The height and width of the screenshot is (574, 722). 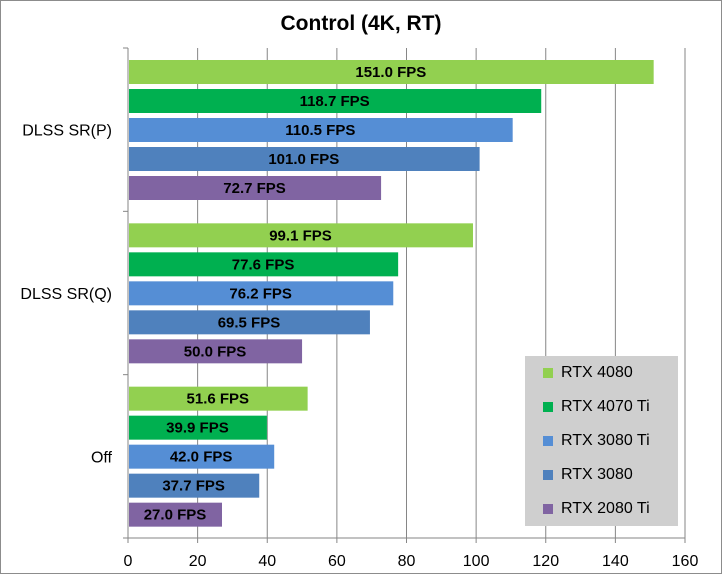 I want to click on legend-item: RTX 2080 Ti, so click(x=596, y=509).